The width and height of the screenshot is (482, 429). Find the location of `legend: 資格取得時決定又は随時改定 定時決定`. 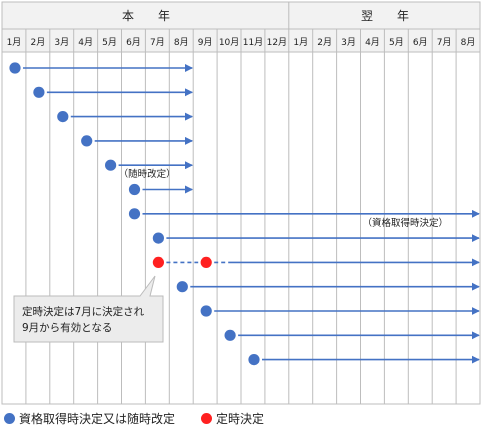

legend: 資格取得時決定又は随時改定 定時決定 is located at coordinates (147, 418).